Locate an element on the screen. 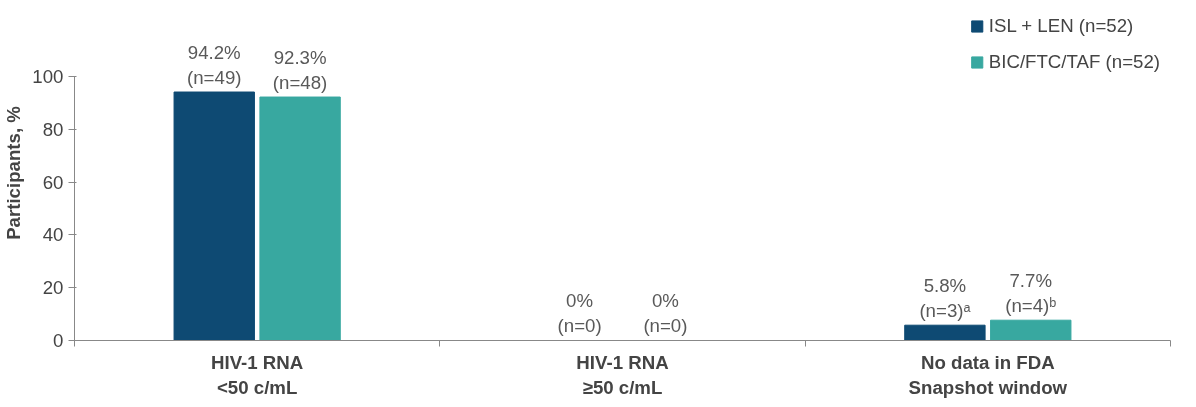  y-tick-label: 100 is located at coordinates (48, 77).